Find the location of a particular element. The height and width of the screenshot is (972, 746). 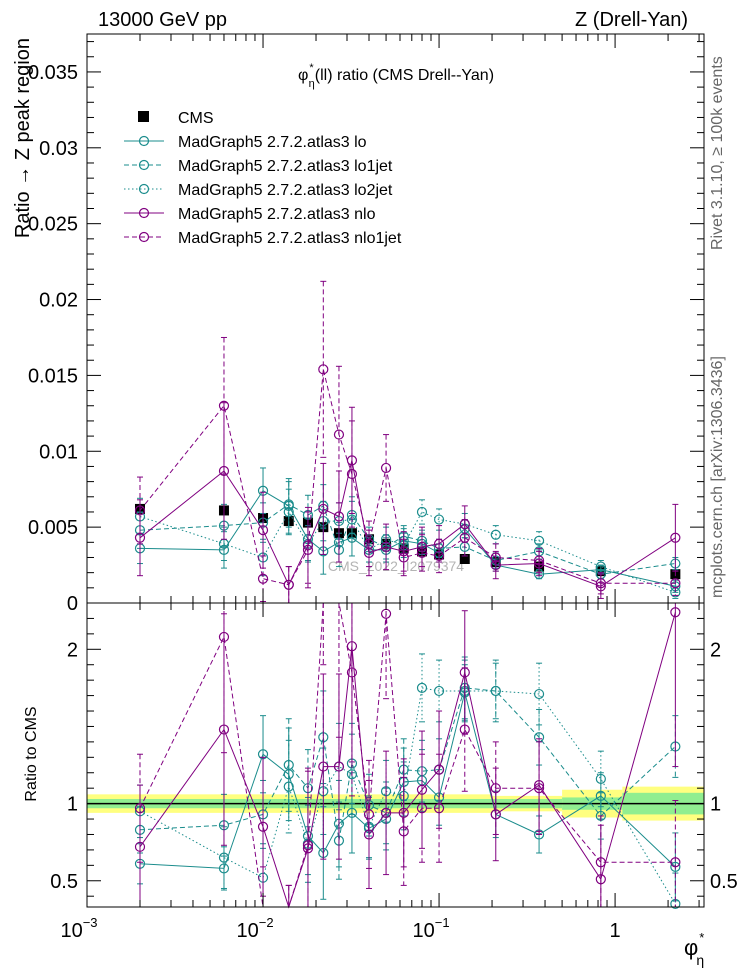

legend-entry-madgraph5-2-7-2-atlas3-lo2jet: MadGraph5 2.7.2.atlas3 lo2jet is located at coordinates (258, 190).